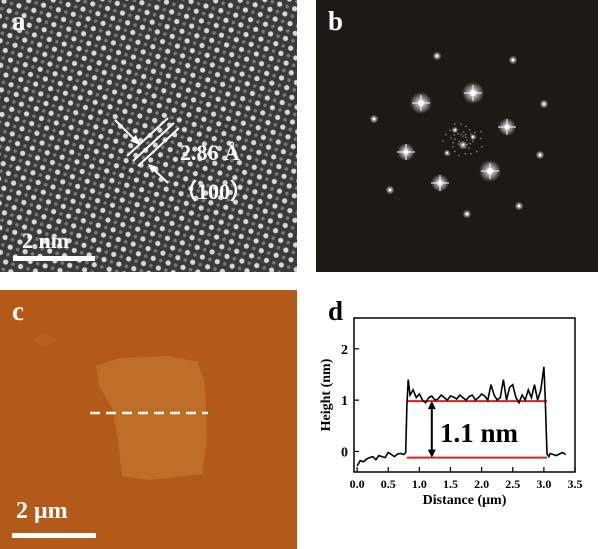 This screenshot has width=600, height=549. What do you see at coordinates (419, 484) in the screenshot?
I see `x-tick-label: 1.0` at bounding box center [419, 484].